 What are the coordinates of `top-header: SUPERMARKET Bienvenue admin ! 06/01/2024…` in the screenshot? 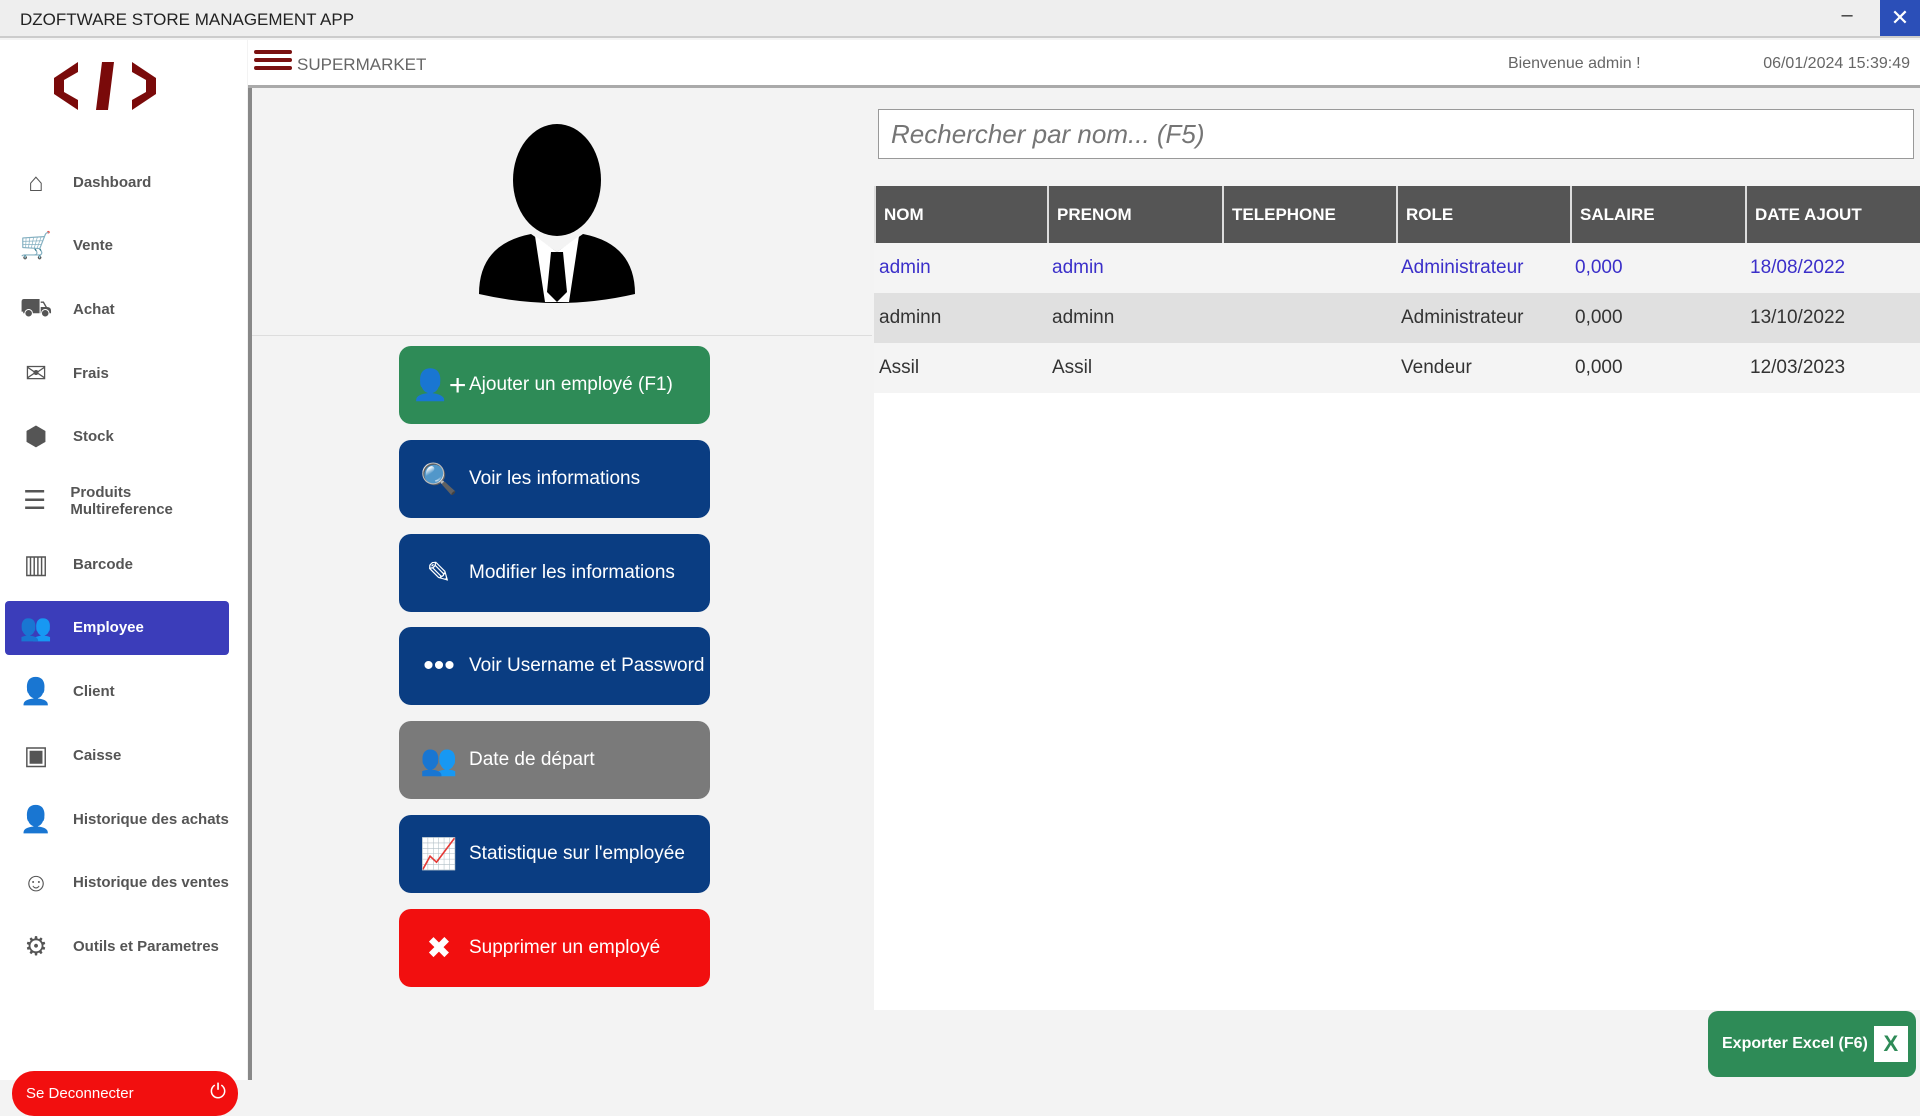 It's located at (1084, 64).